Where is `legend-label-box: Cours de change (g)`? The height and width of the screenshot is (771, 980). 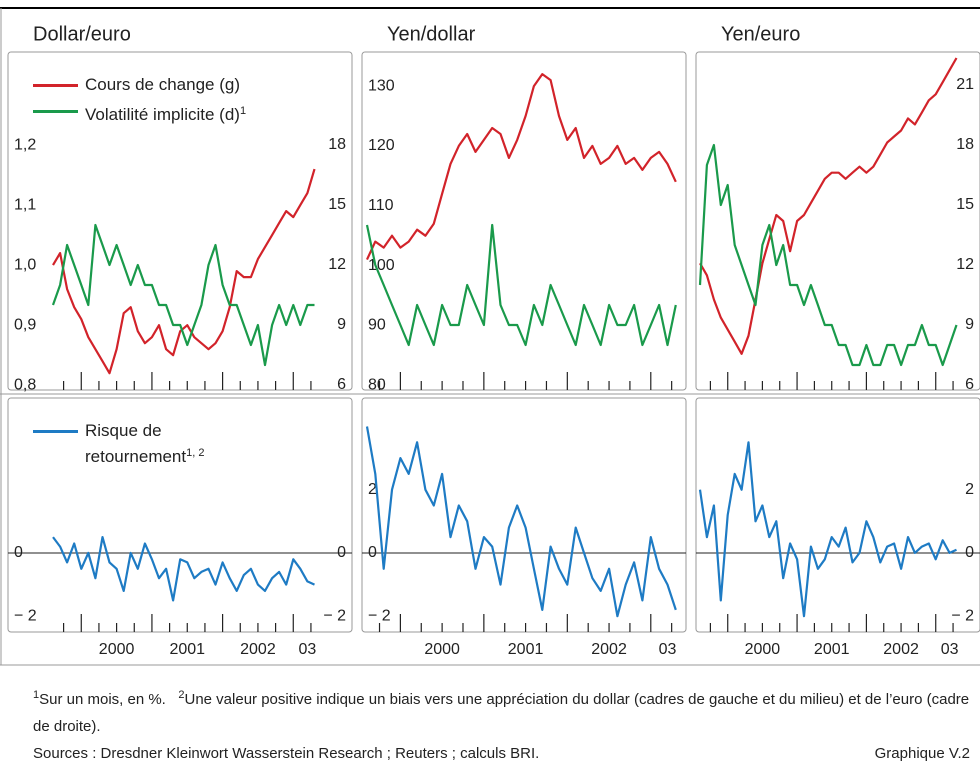 legend-label-box: Cours de change (g) is located at coordinates (180, 85).